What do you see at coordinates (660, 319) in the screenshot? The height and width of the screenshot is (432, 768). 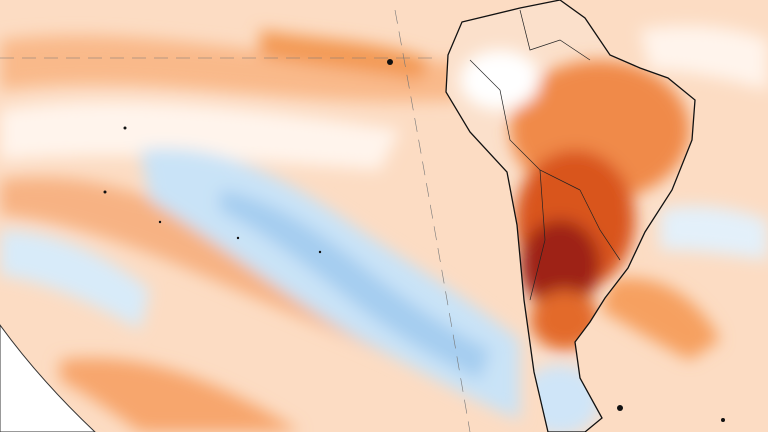 I see `warm-atlantic` at bounding box center [660, 319].